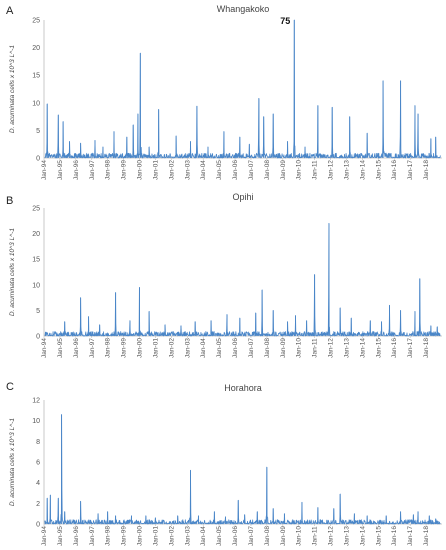 This screenshot has width=446, height=550. What do you see at coordinates (38, 504) in the screenshot?
I see `y-tick-label: 2` at bounding box center [38, 504].